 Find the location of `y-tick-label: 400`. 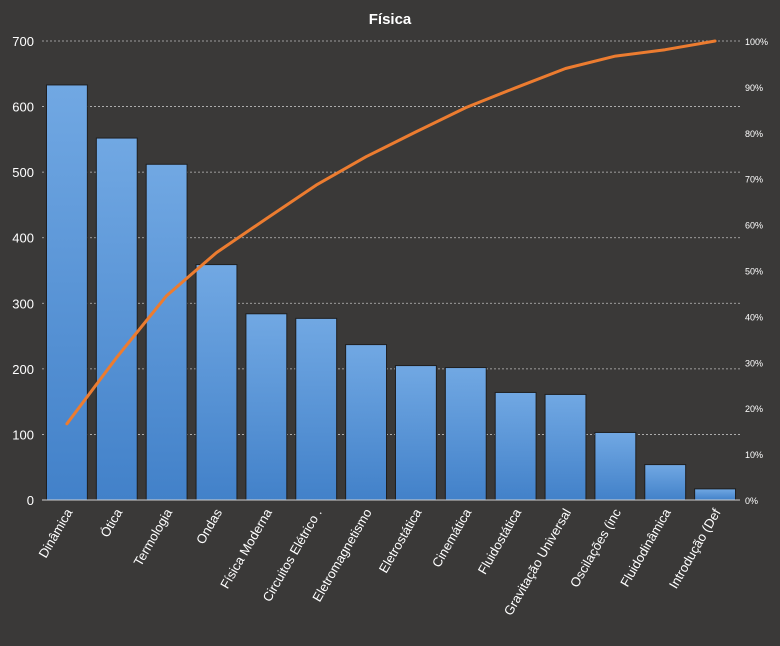

y-tick-label: 400 is located at coordinates (23, 238).